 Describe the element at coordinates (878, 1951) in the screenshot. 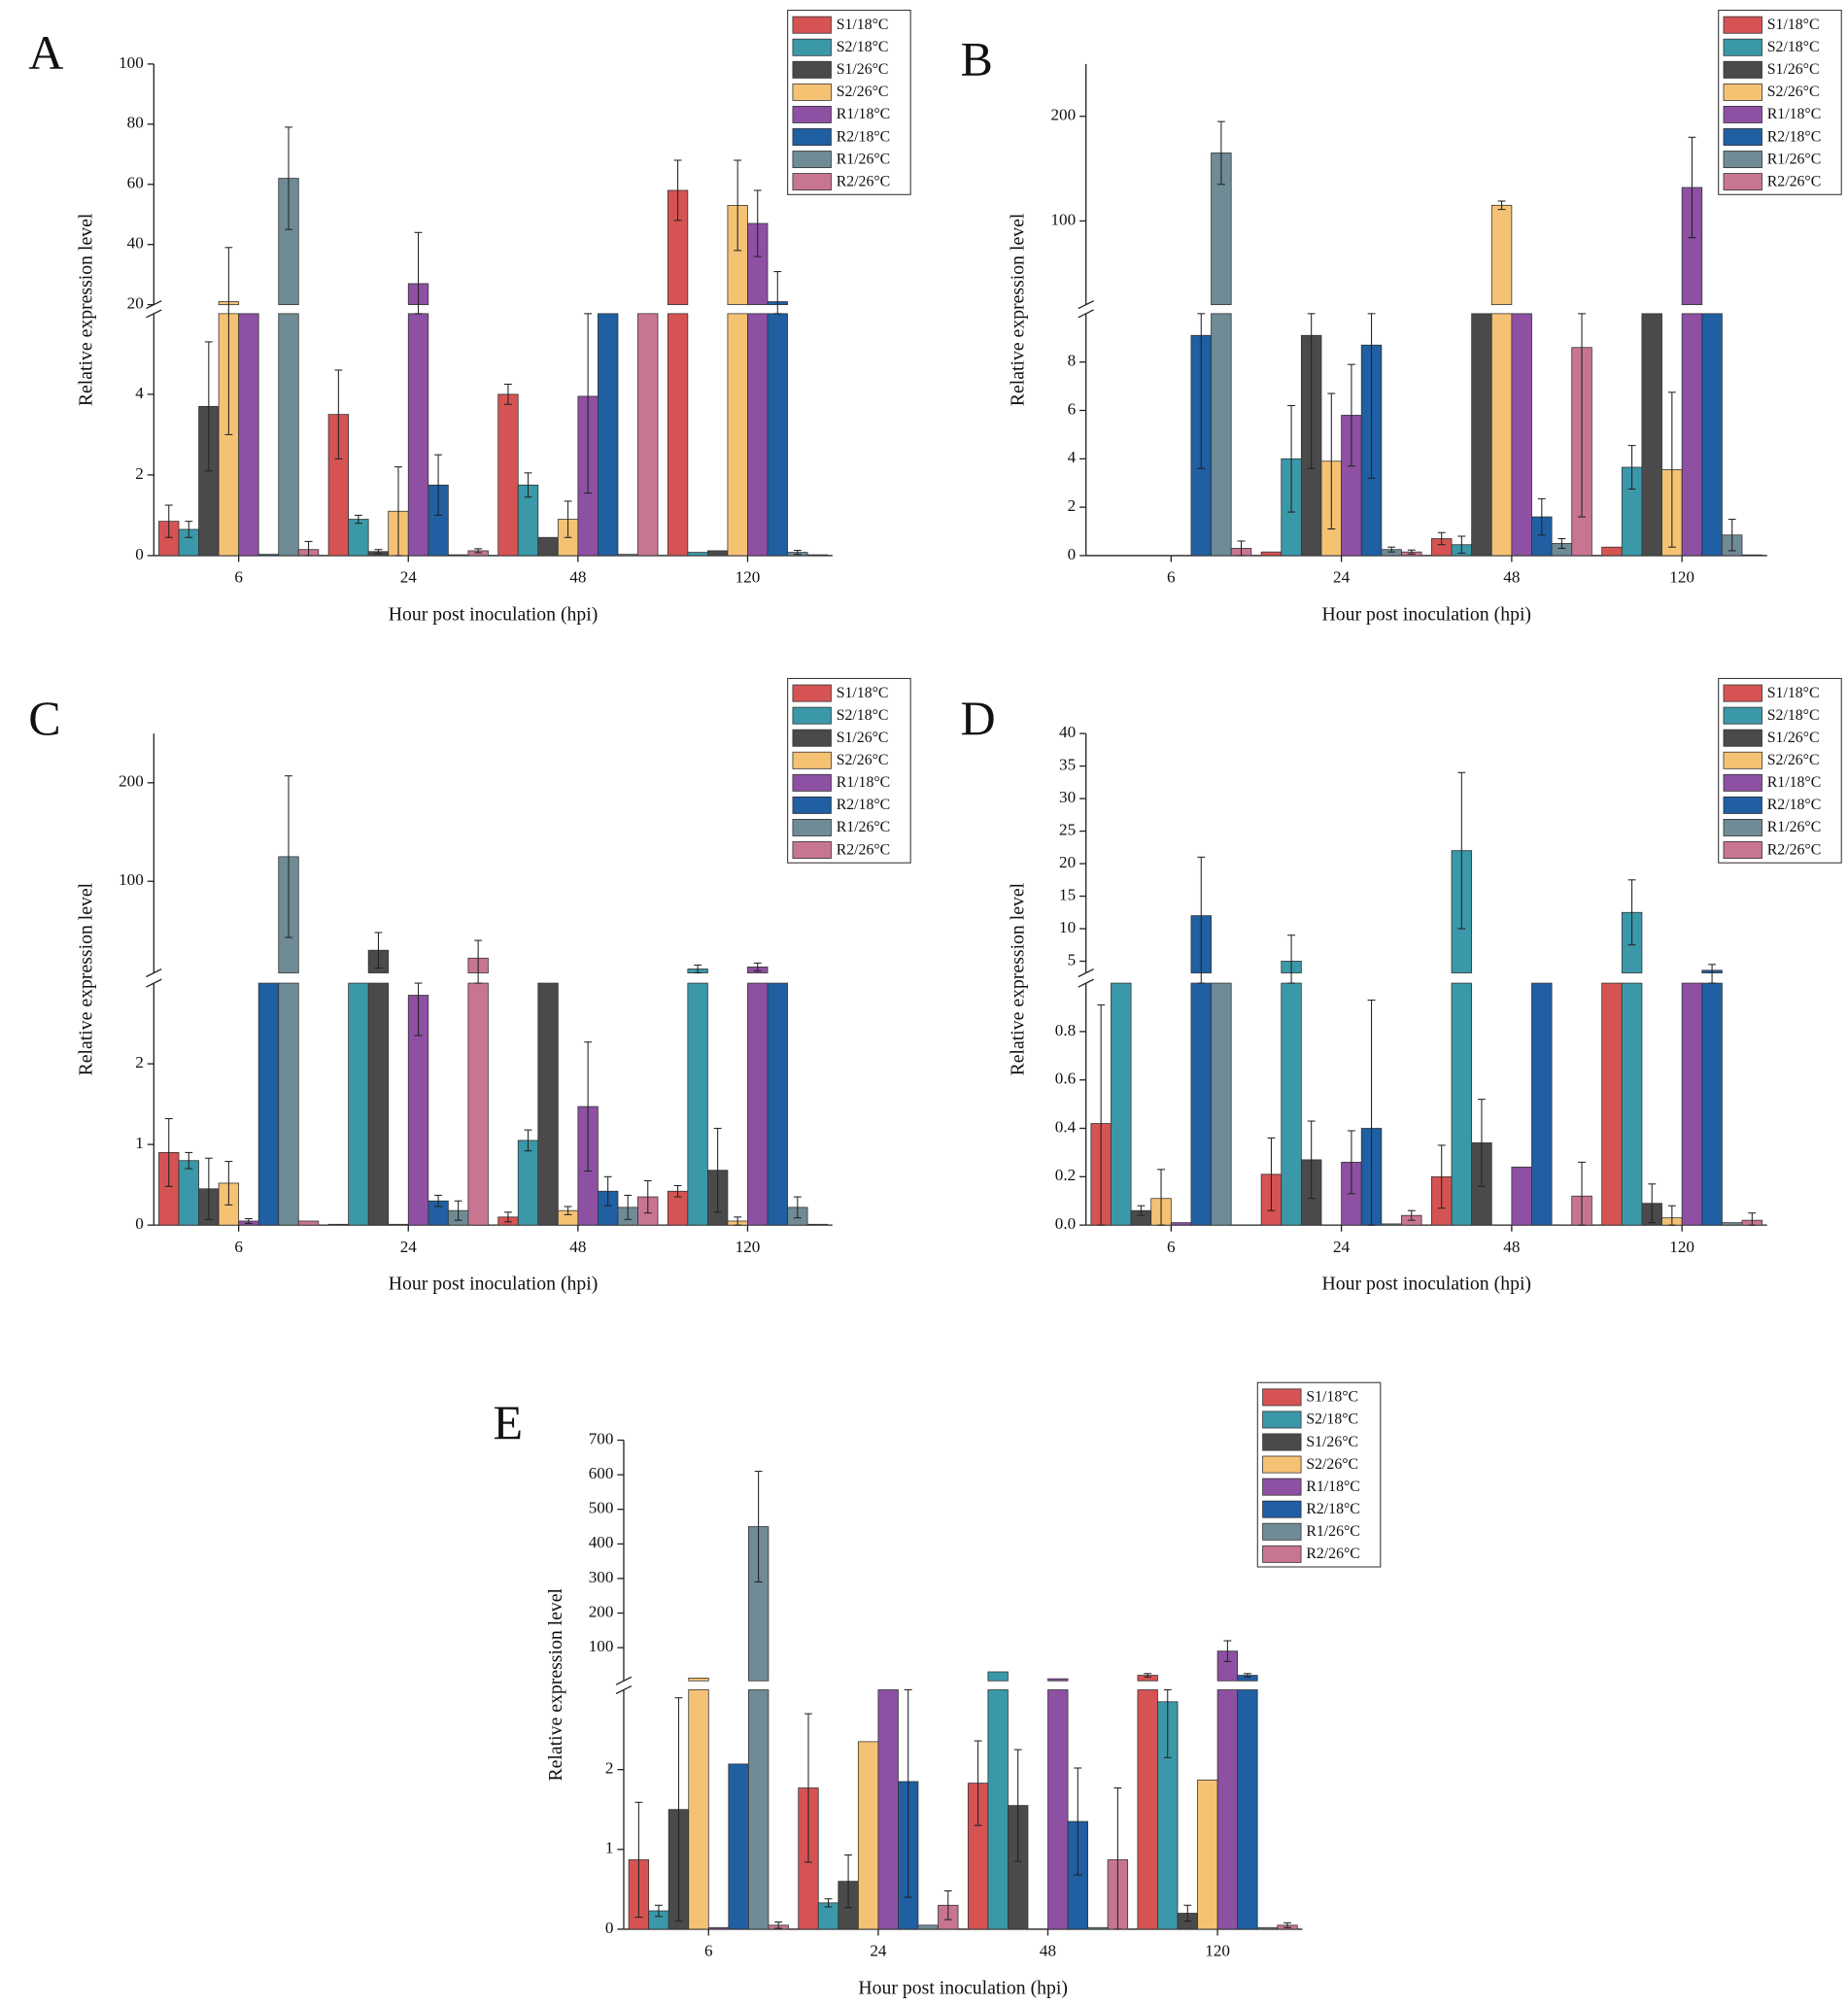

I see `x-tick-label: 24` at that location.